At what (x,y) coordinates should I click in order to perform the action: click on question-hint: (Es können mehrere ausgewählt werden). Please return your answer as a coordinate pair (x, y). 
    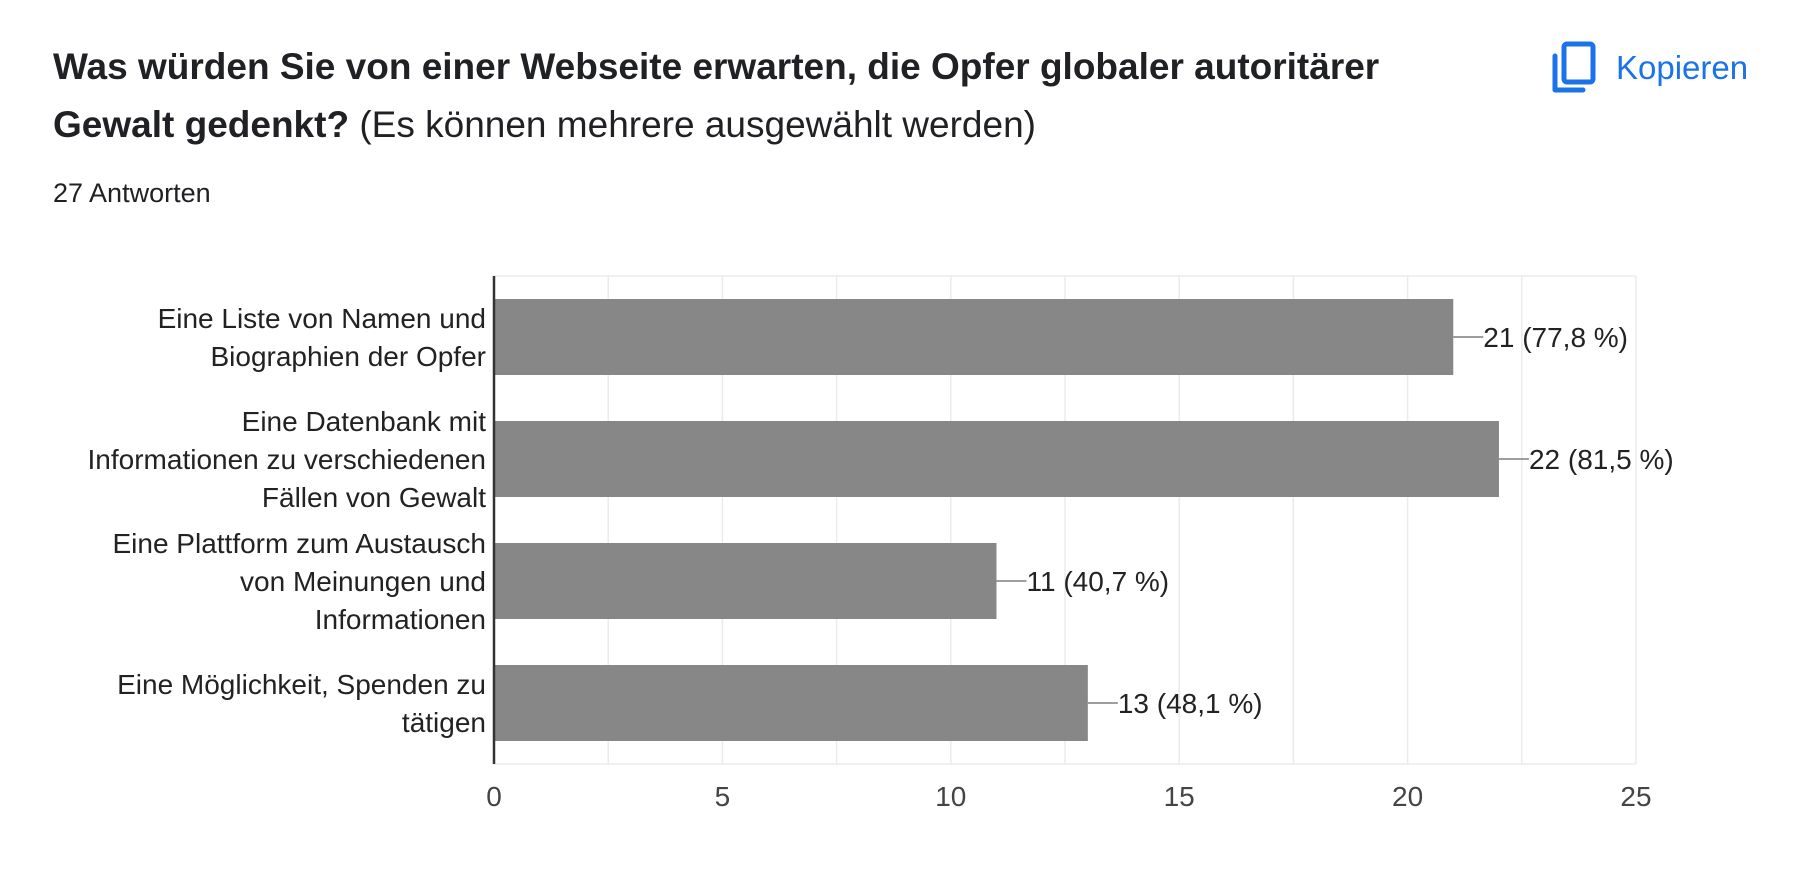
    Looking at the image, I should click on (697, 124).